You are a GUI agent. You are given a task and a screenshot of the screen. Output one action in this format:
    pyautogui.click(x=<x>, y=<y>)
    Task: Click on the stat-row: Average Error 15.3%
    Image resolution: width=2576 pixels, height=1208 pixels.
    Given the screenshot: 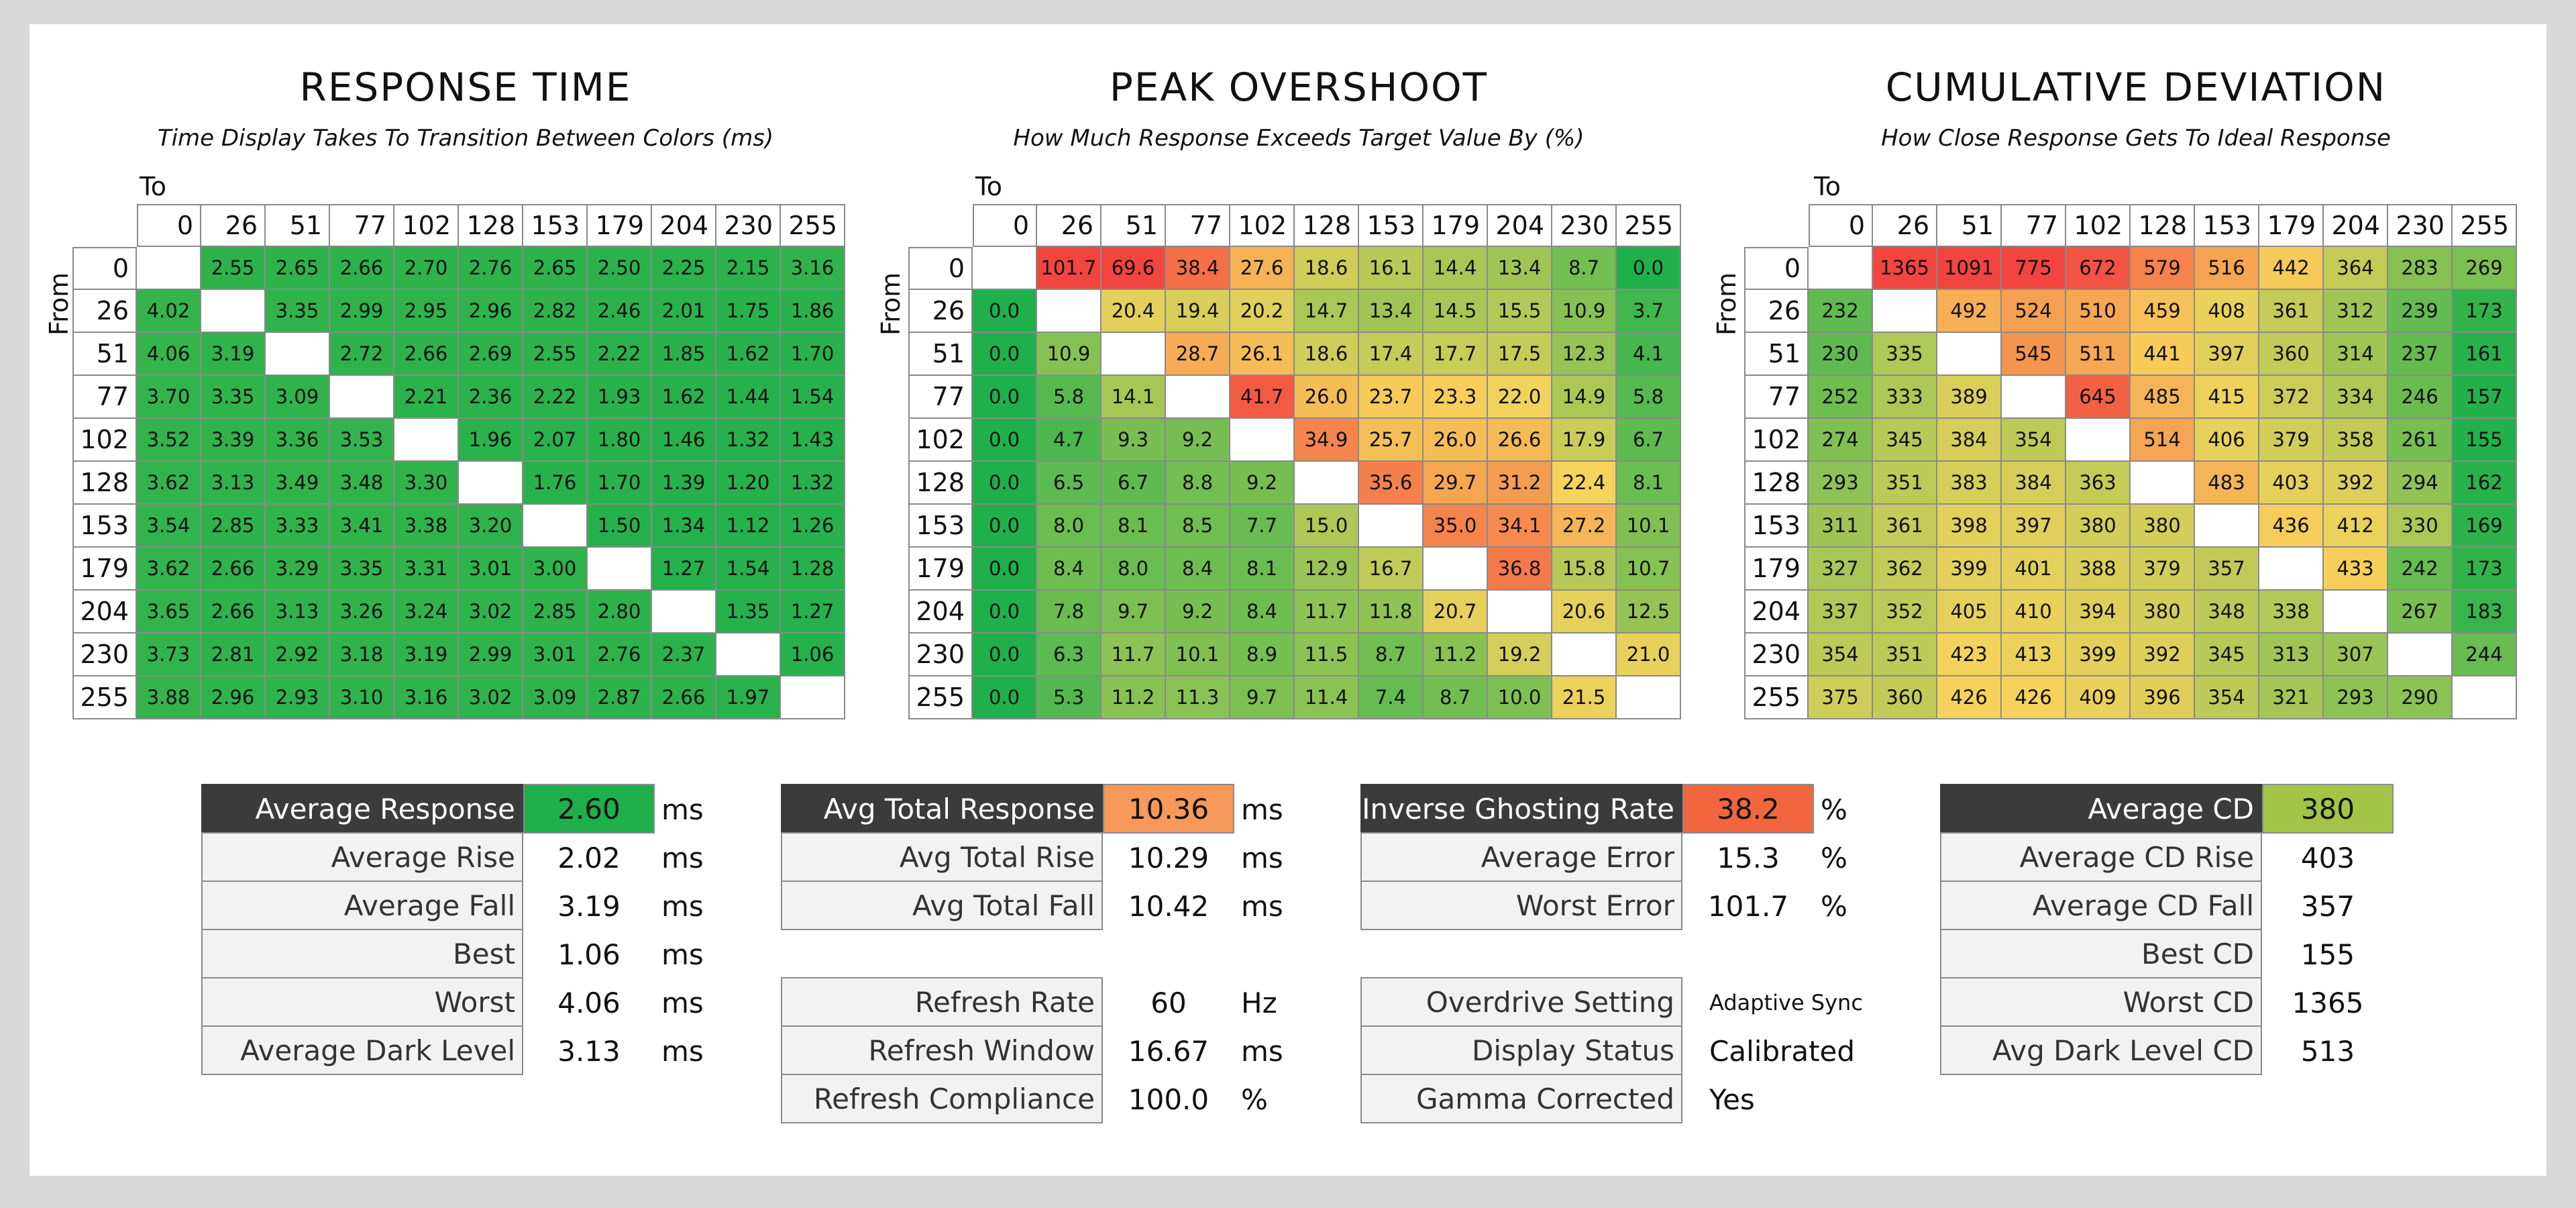 What is the action you would take?
    pyautogui.click(x=1620, y=857)
    